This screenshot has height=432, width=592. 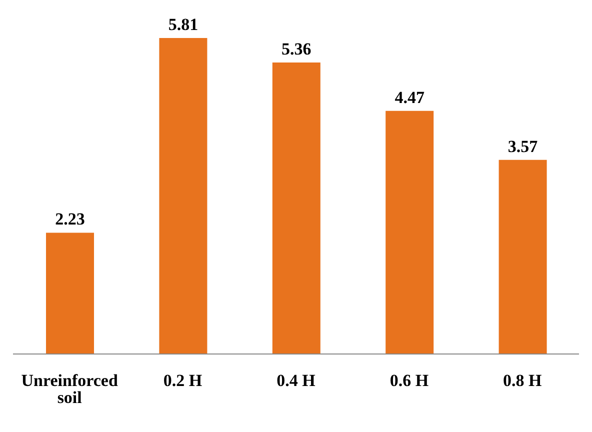 I want to click on x-tick-label: 0.6 H, so click(x=409, y=380).